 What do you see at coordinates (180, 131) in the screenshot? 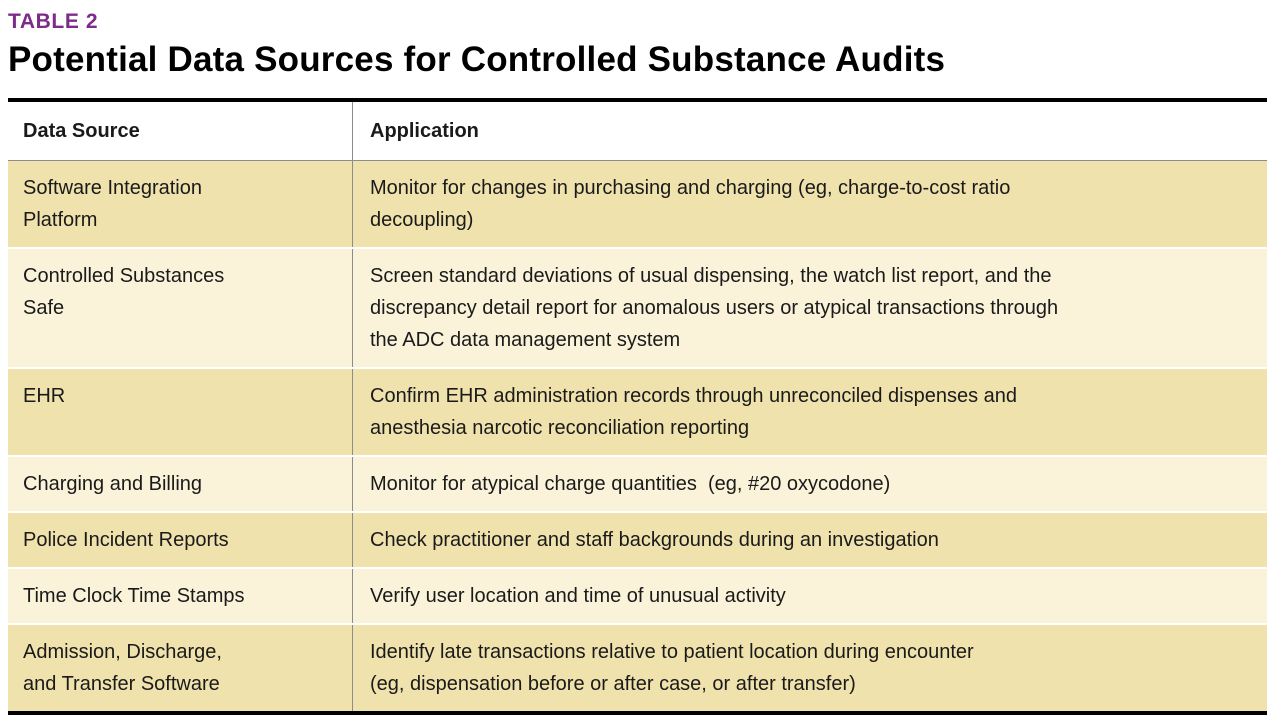
I see `column-header-data-source: Data Source` at bounding box center [180, 131].